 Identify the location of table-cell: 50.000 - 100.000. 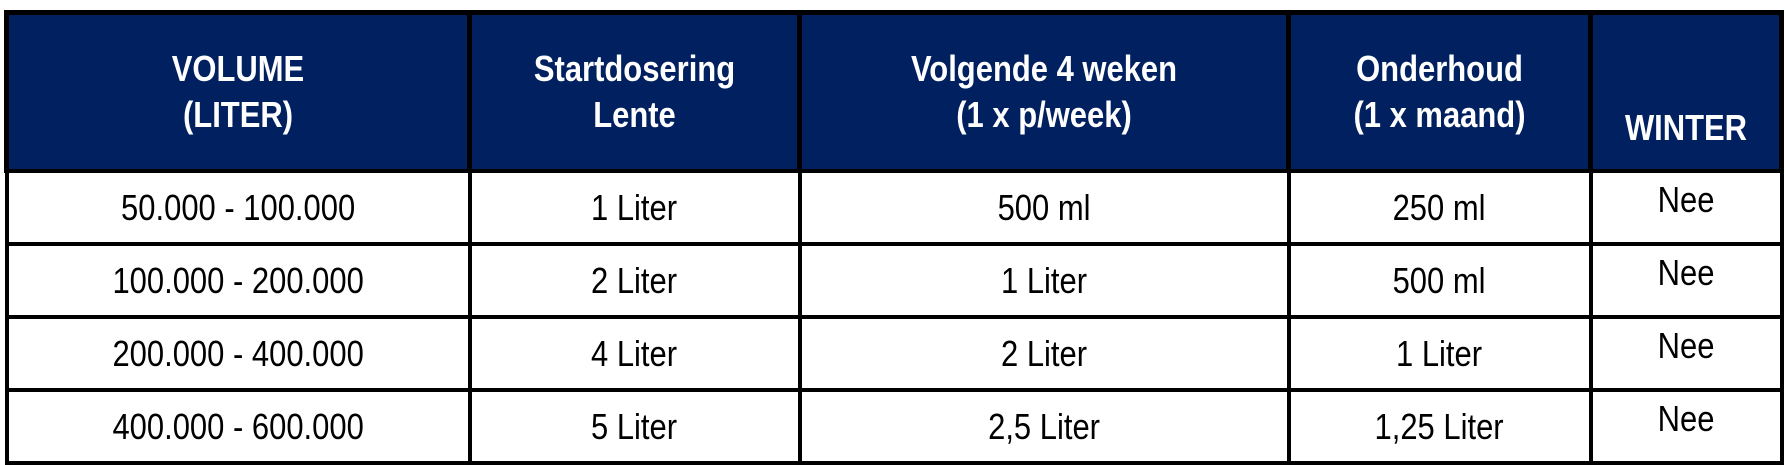
(238, 207).